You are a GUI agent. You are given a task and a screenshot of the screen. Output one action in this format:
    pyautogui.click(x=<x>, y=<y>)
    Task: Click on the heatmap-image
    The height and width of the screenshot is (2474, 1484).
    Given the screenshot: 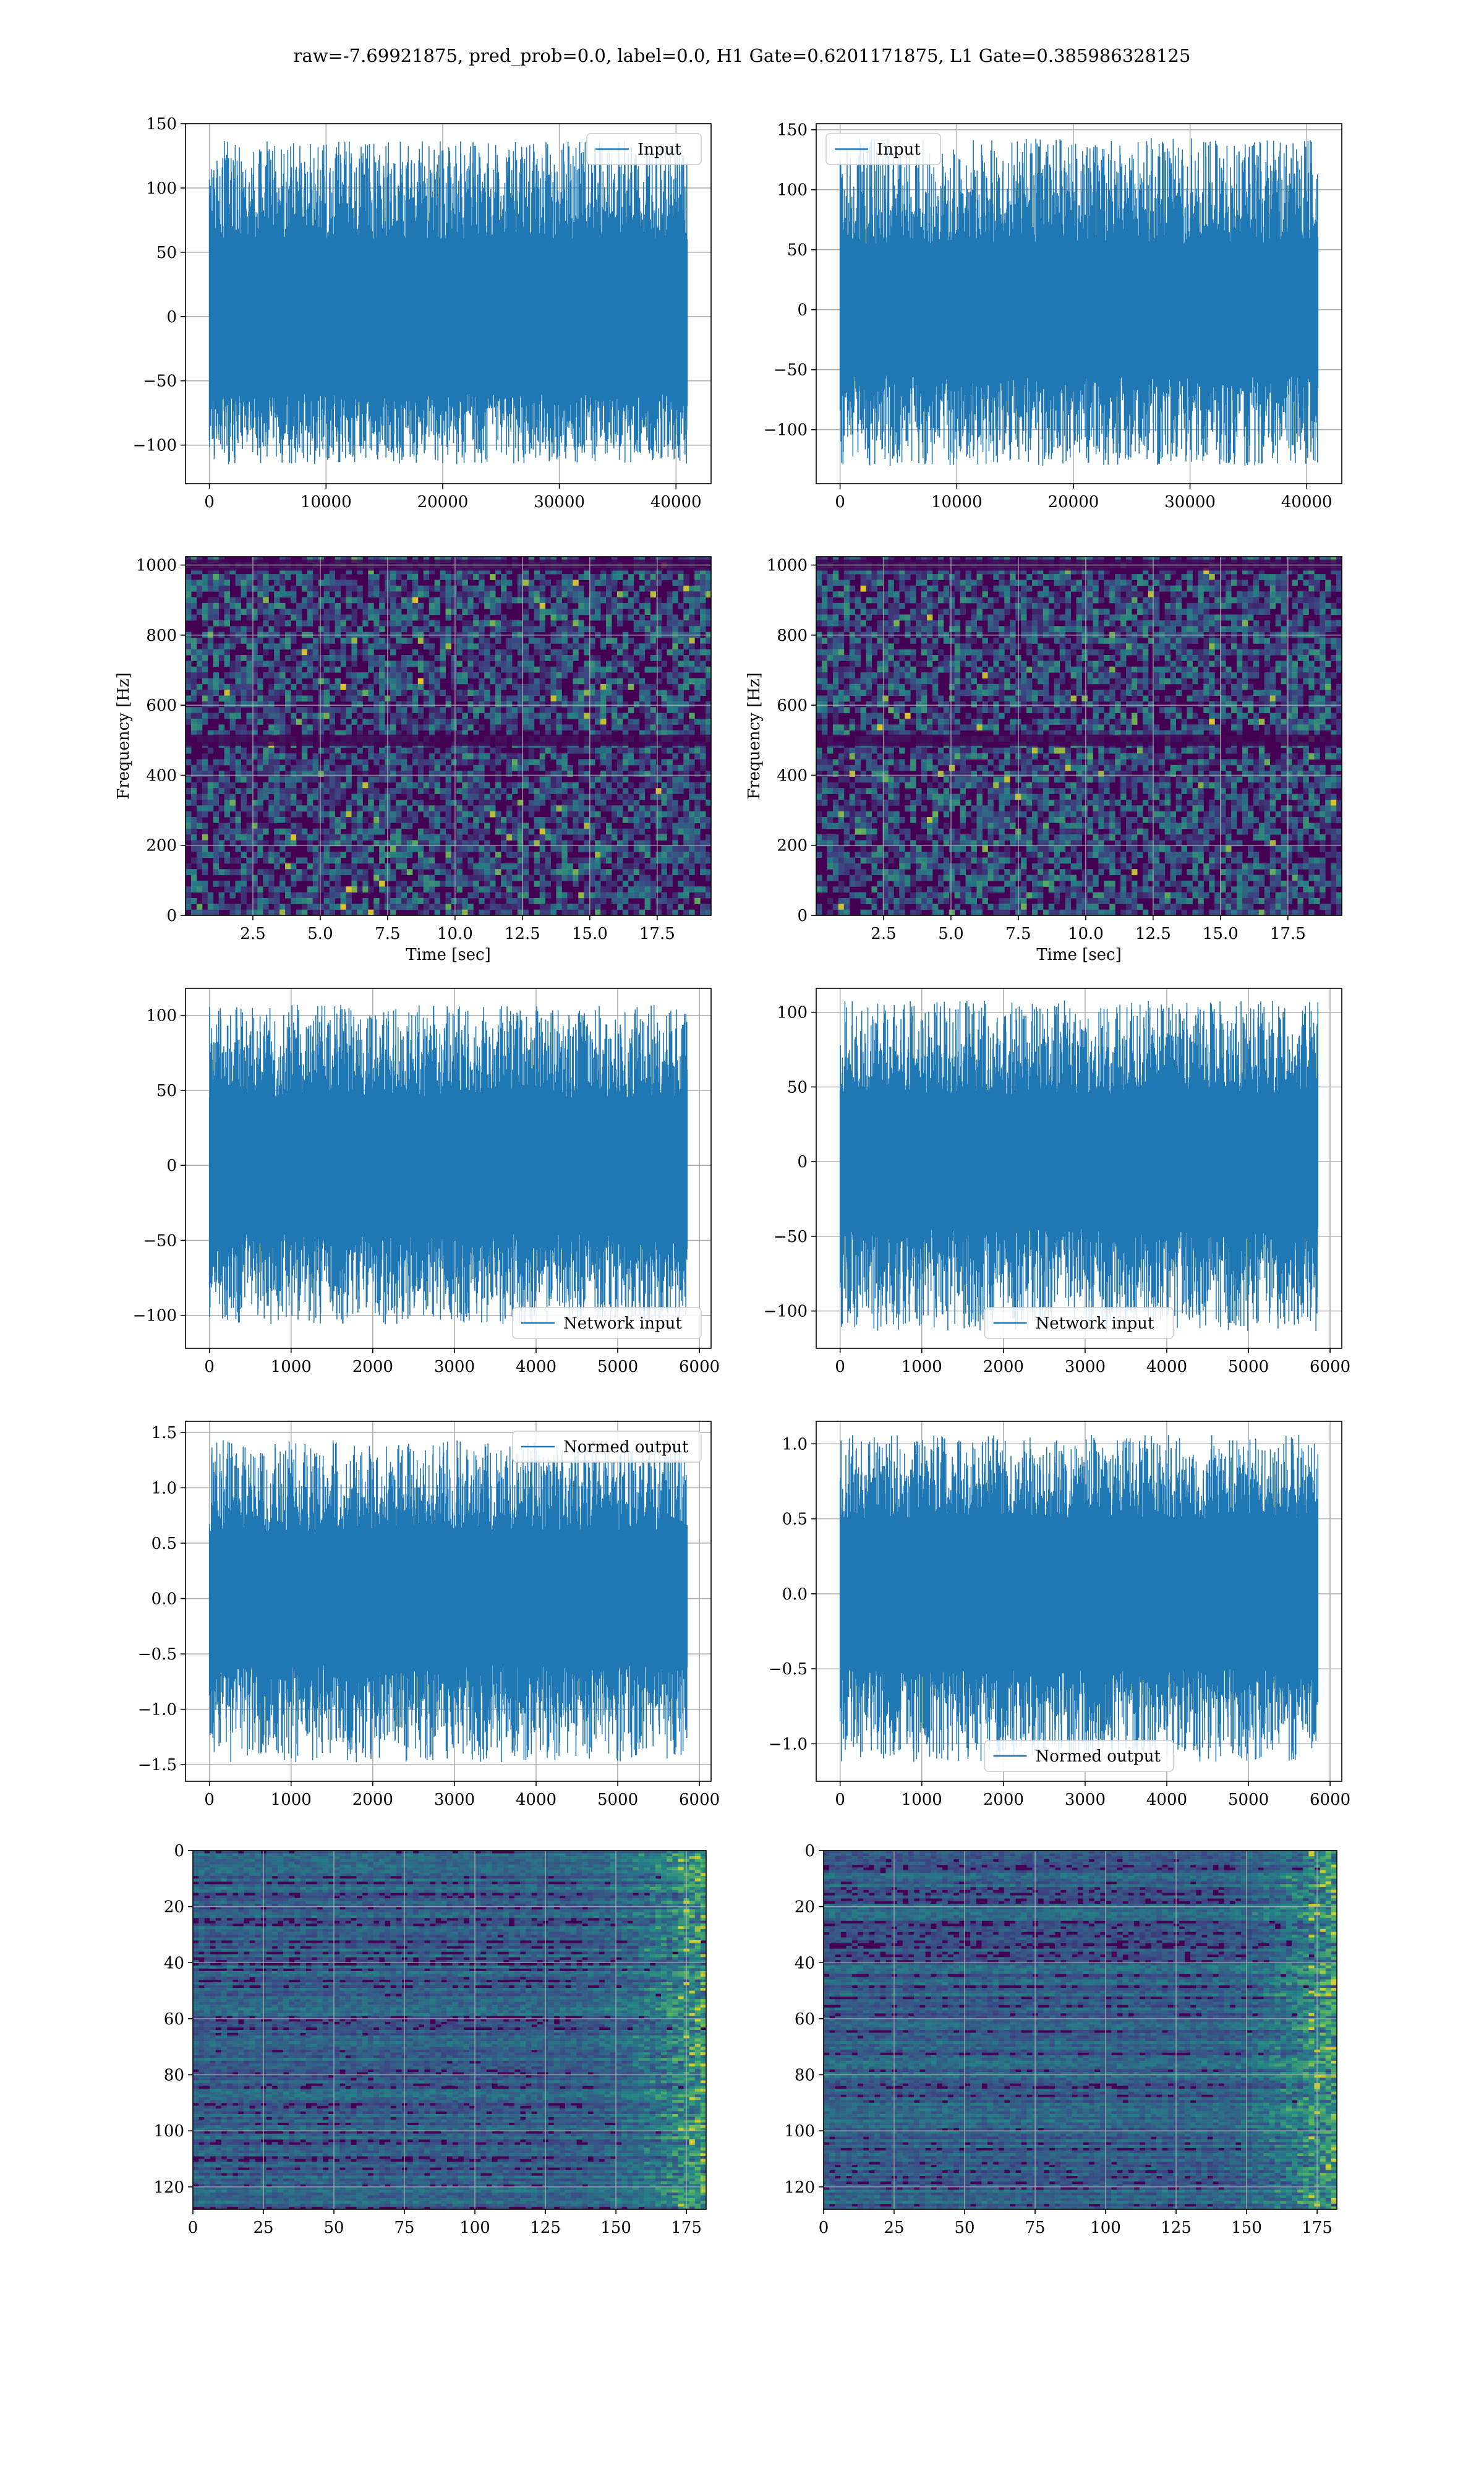 What is the action you would take?
    pyautogui.click(x=448, y=736)
    